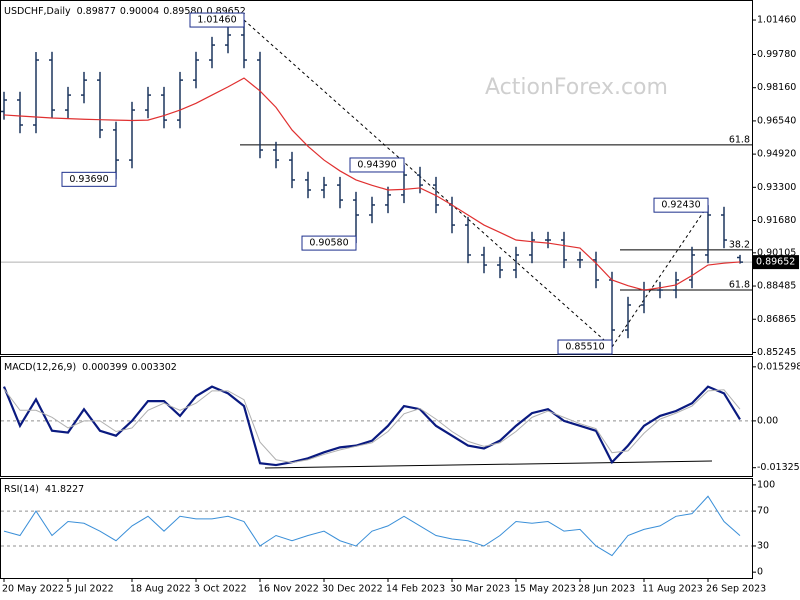 The width and height of the screenshot is (800, 600). What do you see at coordinates (488, 464) in the screenshot?
I see `macd-trendline` at bounding box center [488, 464].